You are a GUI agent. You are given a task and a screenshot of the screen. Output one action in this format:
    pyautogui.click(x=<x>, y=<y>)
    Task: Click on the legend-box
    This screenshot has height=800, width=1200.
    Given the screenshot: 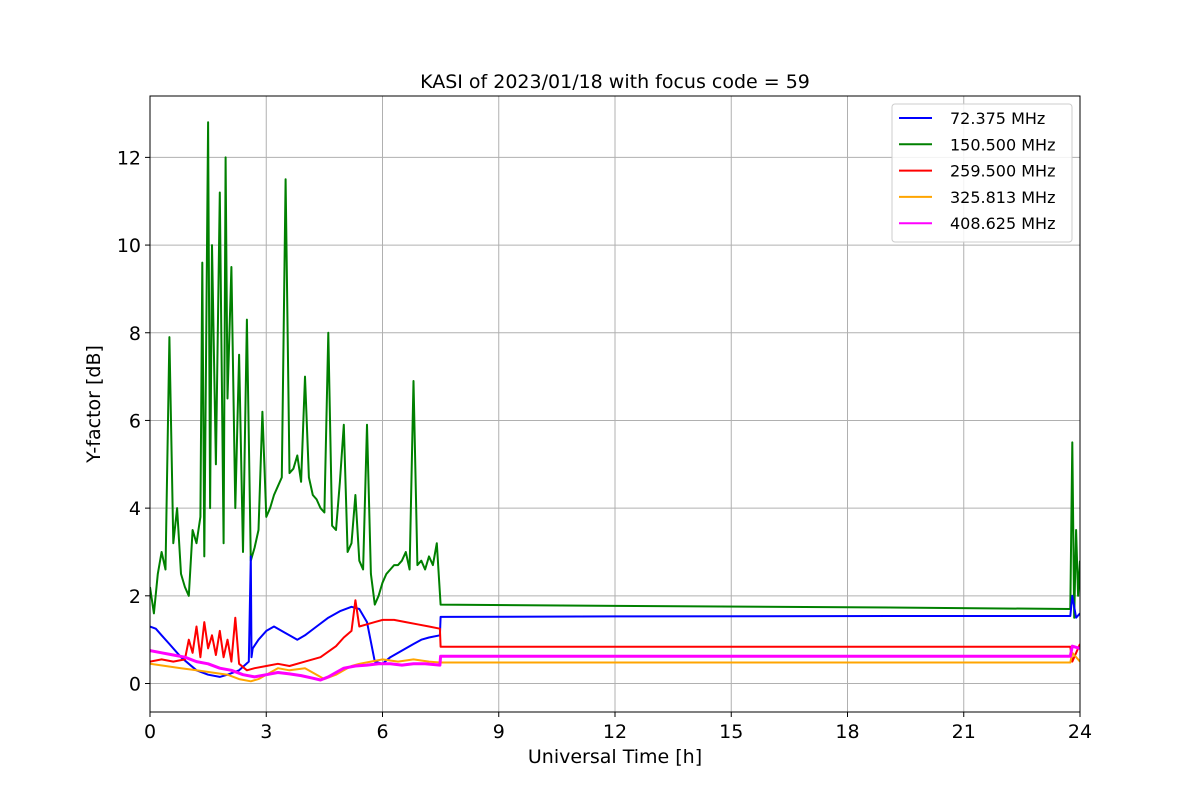 What is the action you would take?
    pyautogui.click(x=982, y=173)
    